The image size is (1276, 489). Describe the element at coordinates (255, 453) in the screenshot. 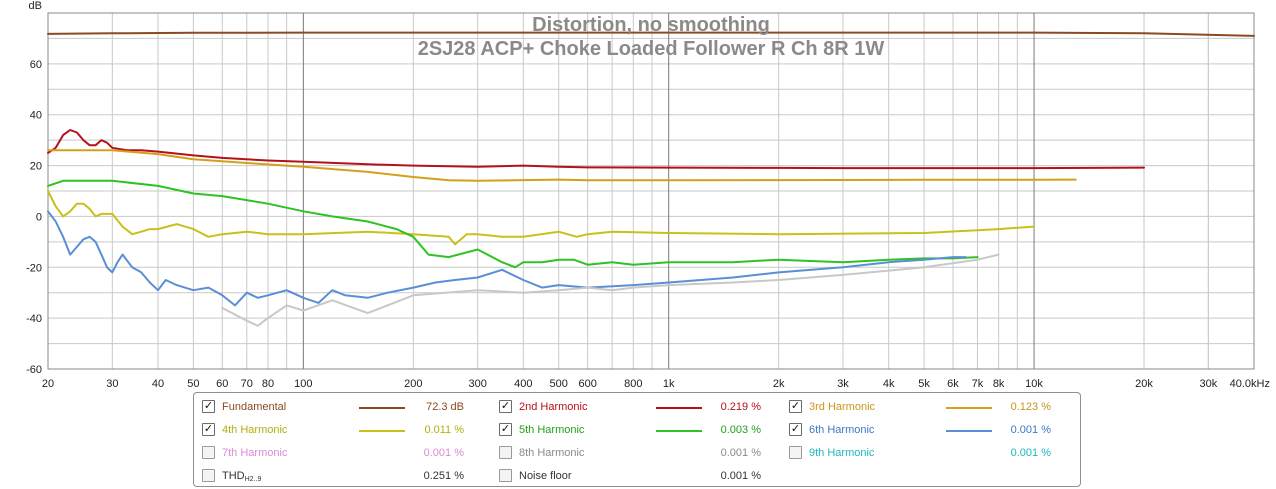

I see `legend-label: 7th Harmonic` at that location.